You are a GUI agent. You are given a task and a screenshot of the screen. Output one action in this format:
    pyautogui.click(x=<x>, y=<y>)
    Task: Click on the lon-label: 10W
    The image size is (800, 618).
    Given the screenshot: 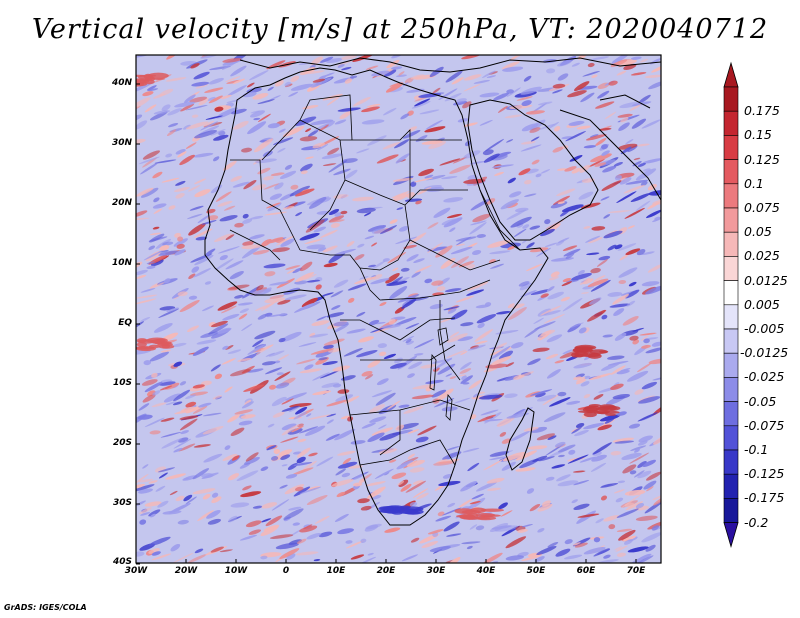 What is the action you would take?
    pyautogui.click(x=236, y=571)
    